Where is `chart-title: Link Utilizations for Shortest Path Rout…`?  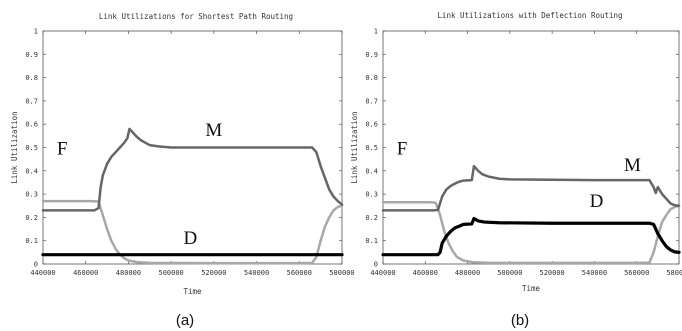
chart-title: Link Utilizations for Shortest Path Rout… is located at coordinates (196, 16).